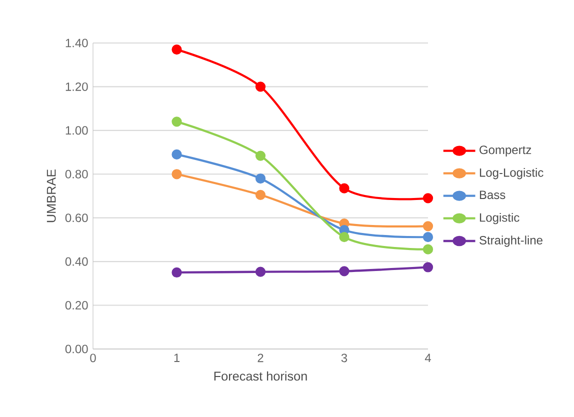  What do you see at coordinates (177, 358) in the screenshot?
I see `x-tick-label: 1` at bounding box center [177, 358].